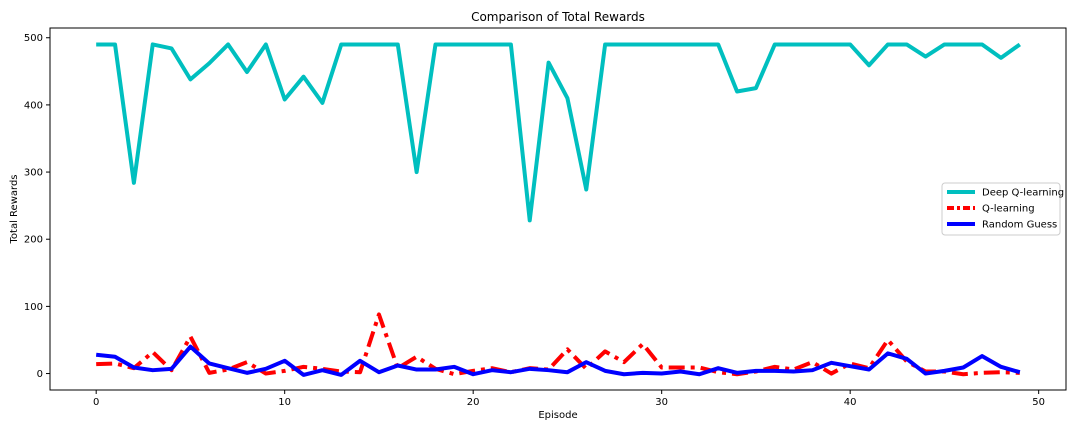 The image size is (1080, 432). I want to click on series-line-random-guess, so click(558, 360).